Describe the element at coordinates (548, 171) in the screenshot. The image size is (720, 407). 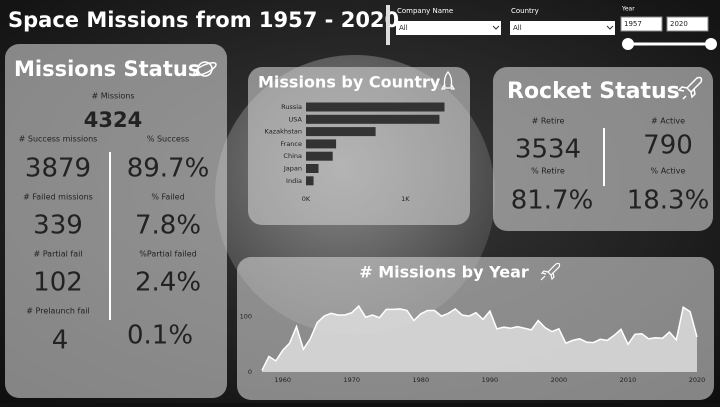
I see `kpi-label: % Retire` at that location.